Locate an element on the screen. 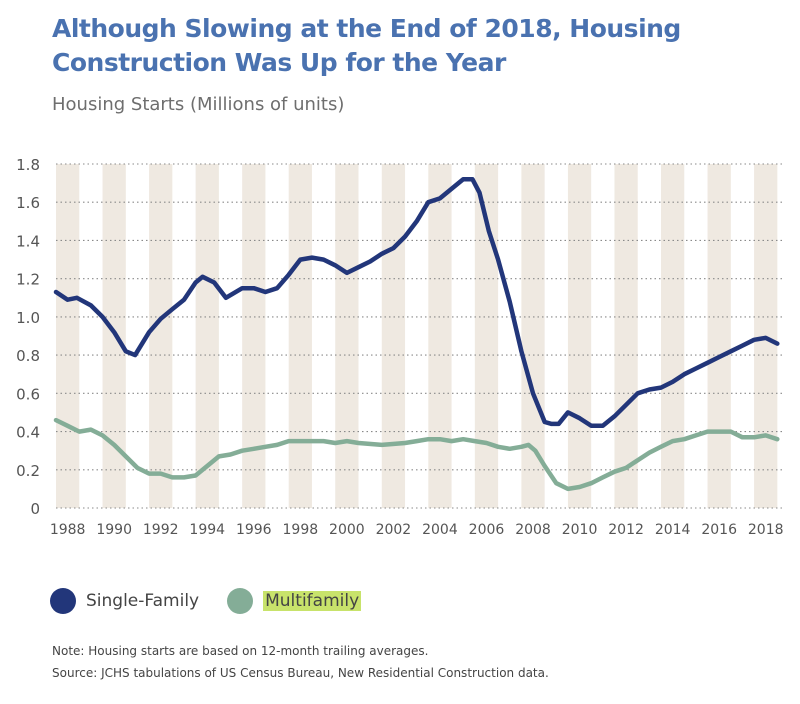 The height and width of the screenshot is (704, 800). y-tick-label: 1.2 is located at coordinates (28, 280).